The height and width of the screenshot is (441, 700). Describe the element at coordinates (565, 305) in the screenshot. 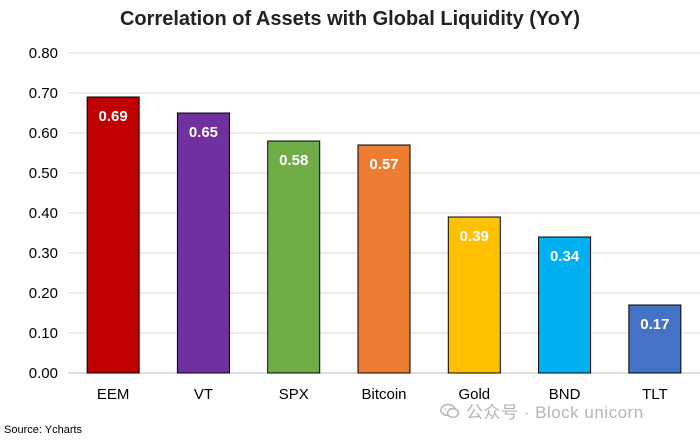

I see `bar-bnd` at that location.